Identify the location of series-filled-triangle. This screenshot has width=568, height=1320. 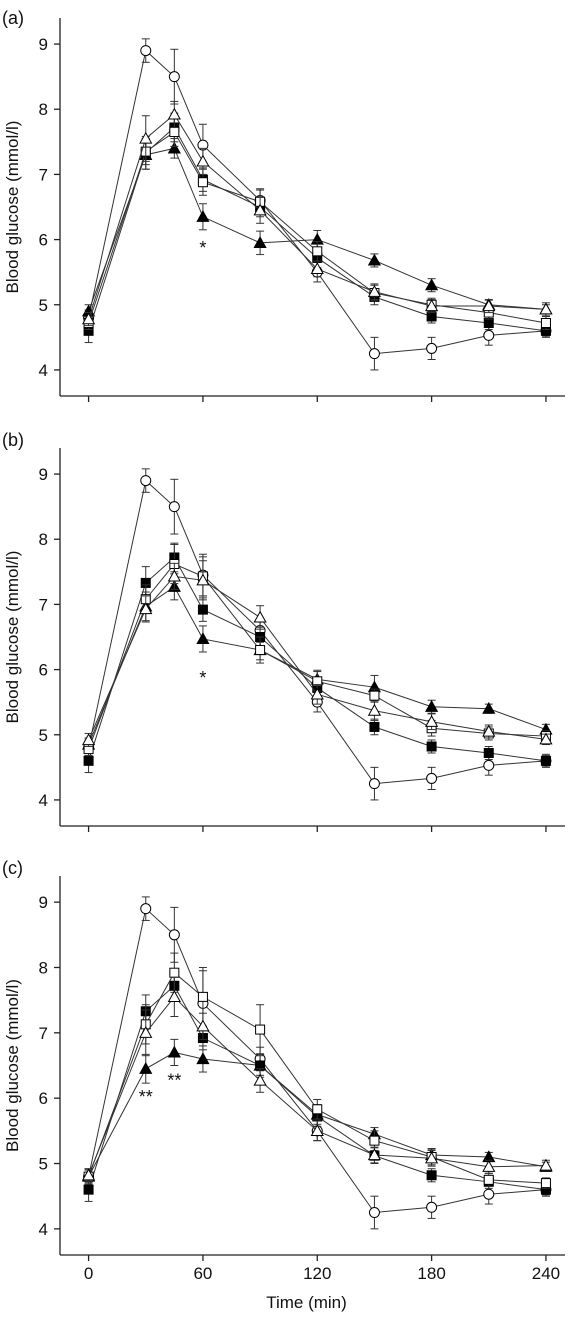
(317, 228).